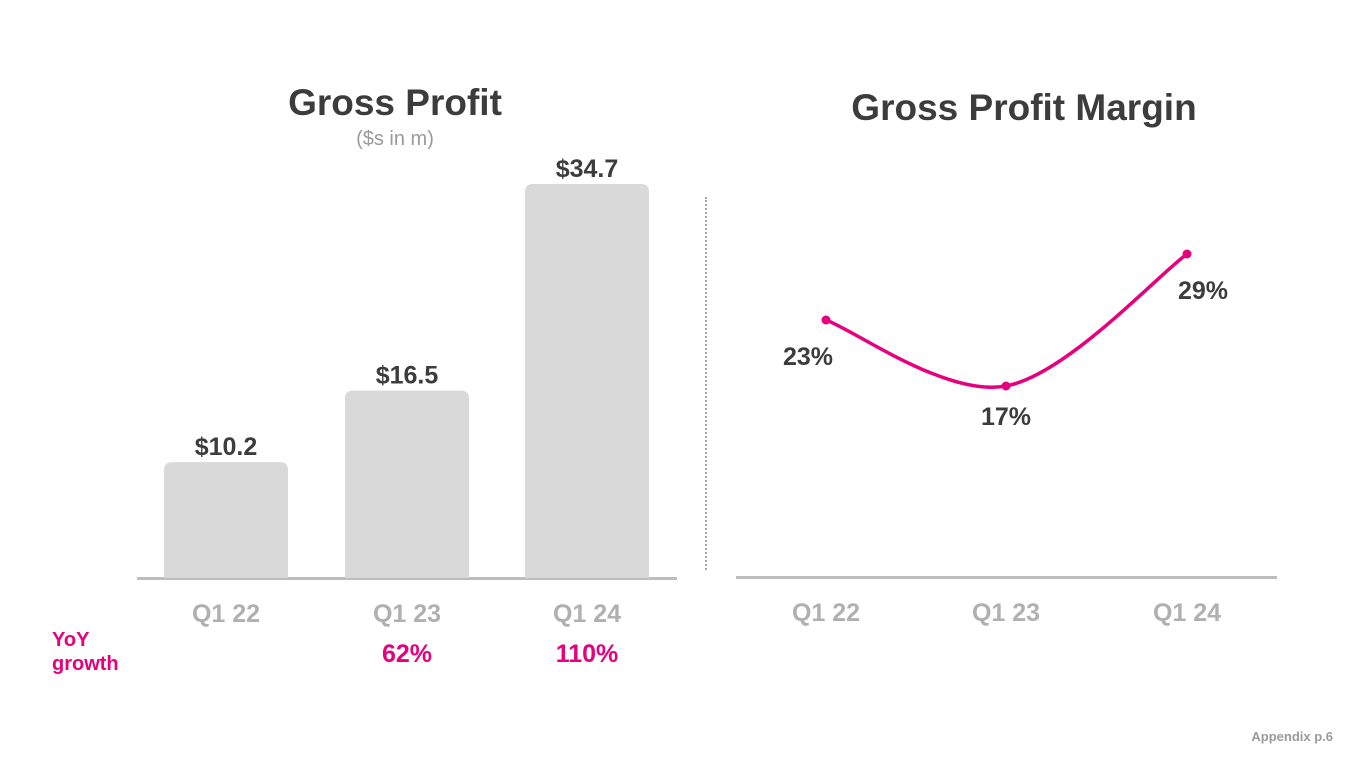  I want to click on margin-value-label: 29%, so click(1203, 291).